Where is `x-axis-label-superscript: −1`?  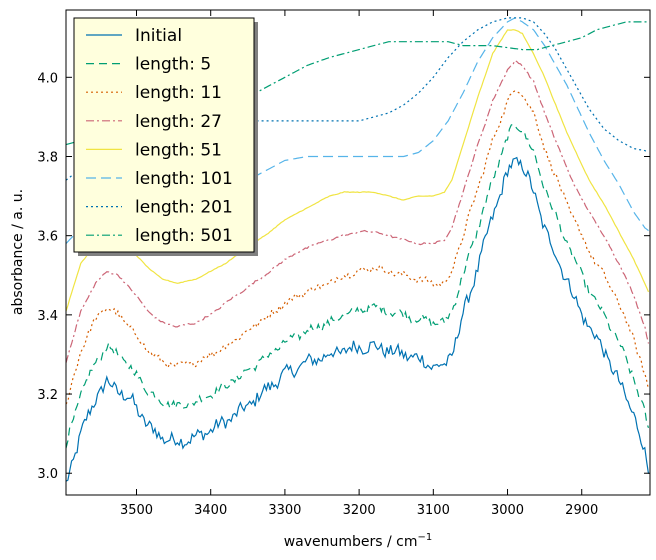 x-axis-label-superscript: −1 is located at coordinates (425, 537).